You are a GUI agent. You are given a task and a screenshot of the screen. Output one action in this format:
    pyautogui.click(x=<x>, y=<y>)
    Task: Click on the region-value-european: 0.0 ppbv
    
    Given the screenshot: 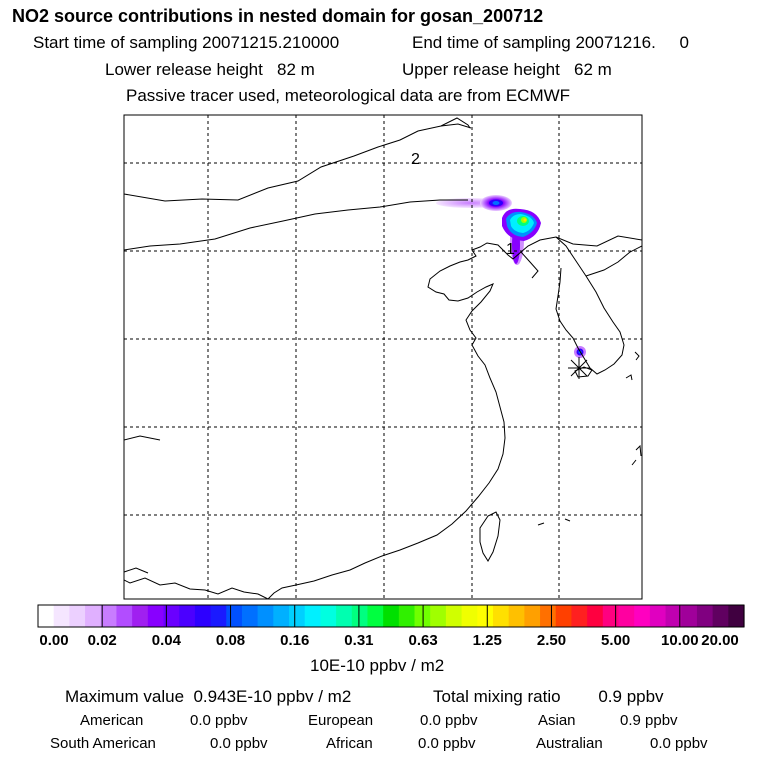 What is the action you would take?
    pyautogui.click(x=449, y=720)
    